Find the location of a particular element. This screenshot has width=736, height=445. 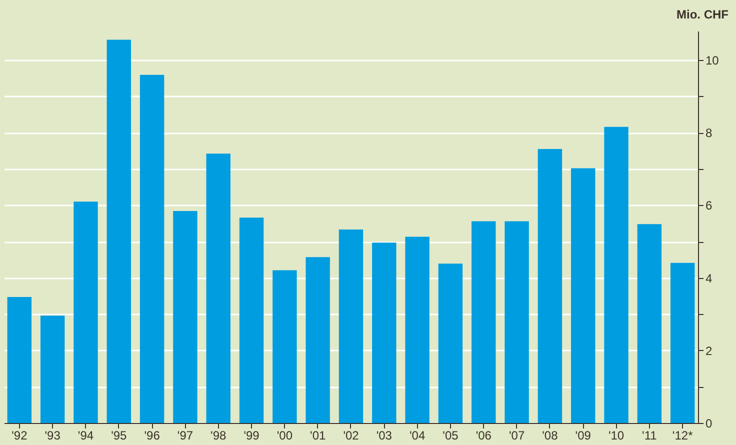

x-tick-label: '11 is located at coordinates (650, 435).